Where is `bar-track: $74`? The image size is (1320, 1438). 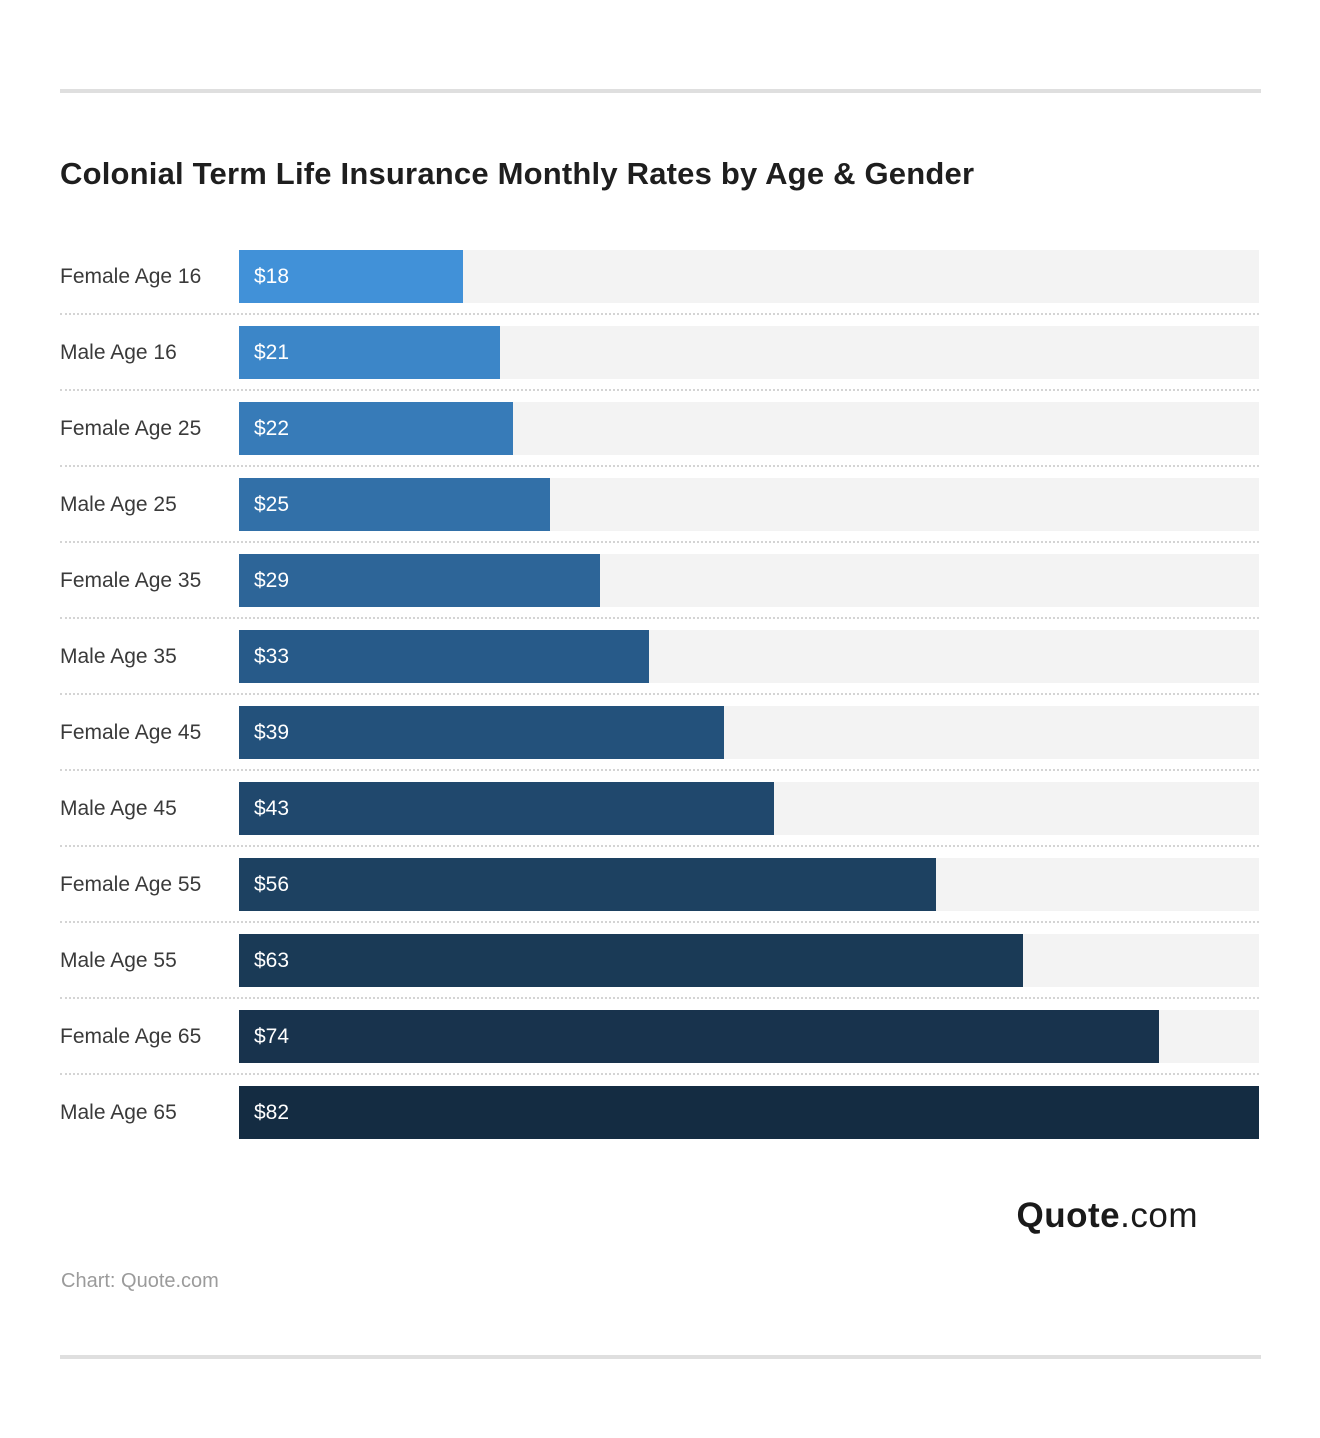
bar-track: $74 is located at coordinates (749, 1036).